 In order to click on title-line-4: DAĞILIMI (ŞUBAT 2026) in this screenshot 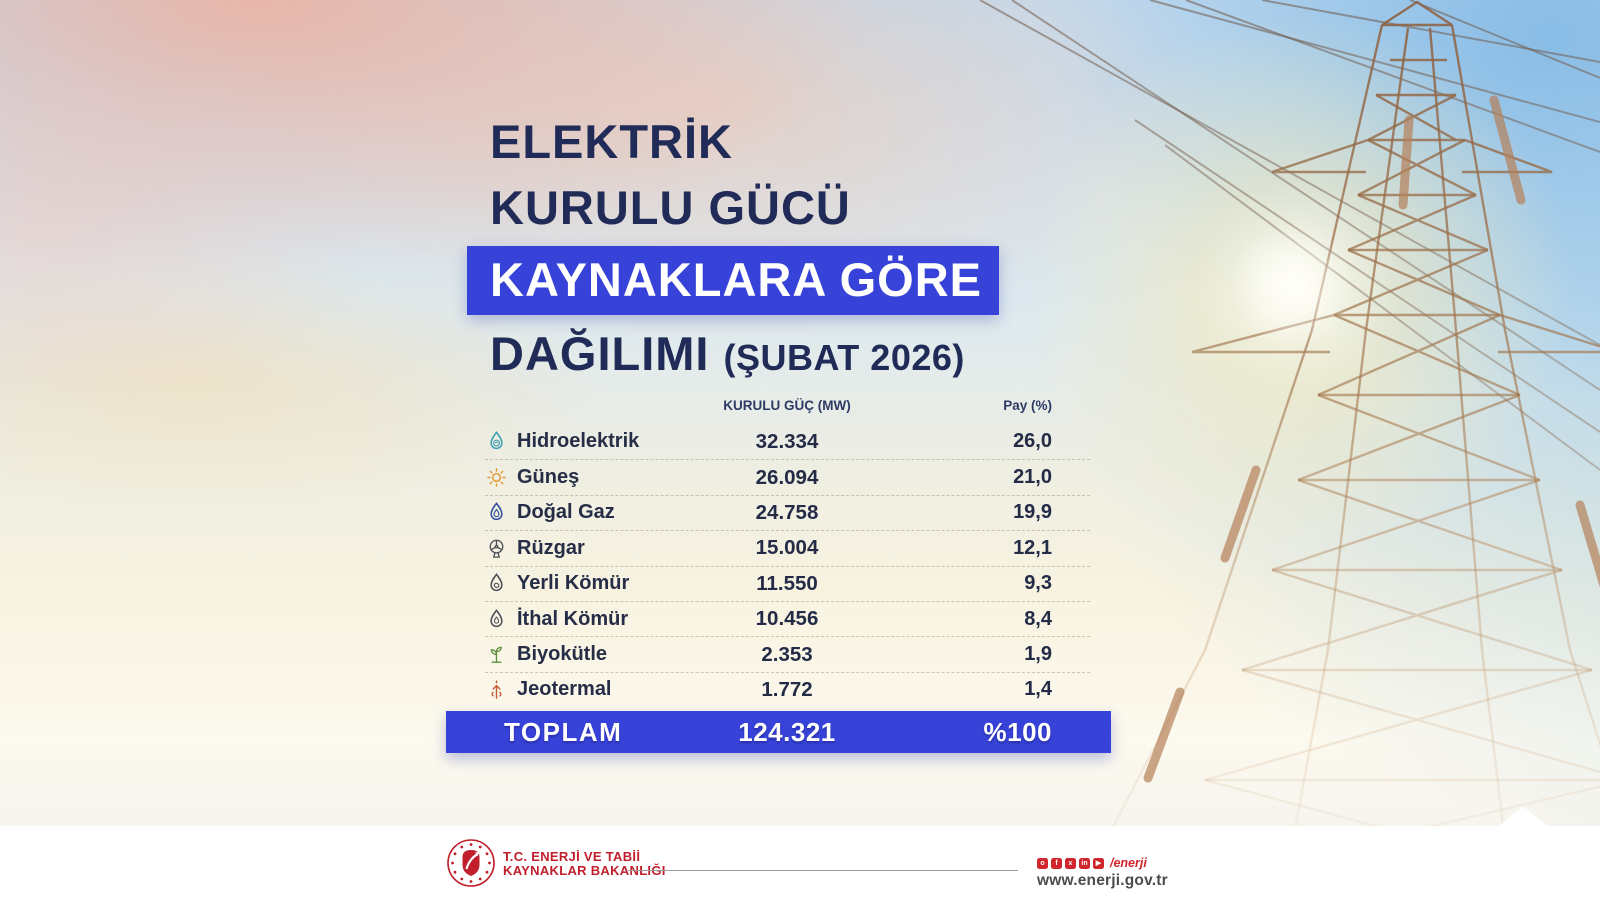, I will do `click(744, 353)`.